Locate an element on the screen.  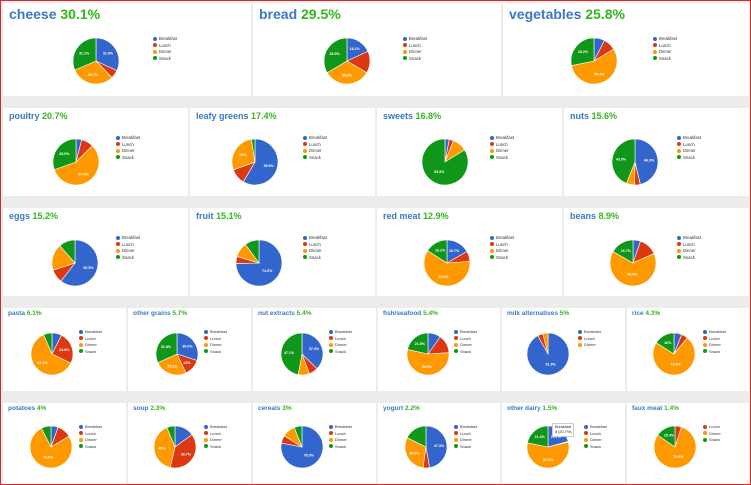
chart-title-percent: 2.2% is located at coordinates (412, 408).